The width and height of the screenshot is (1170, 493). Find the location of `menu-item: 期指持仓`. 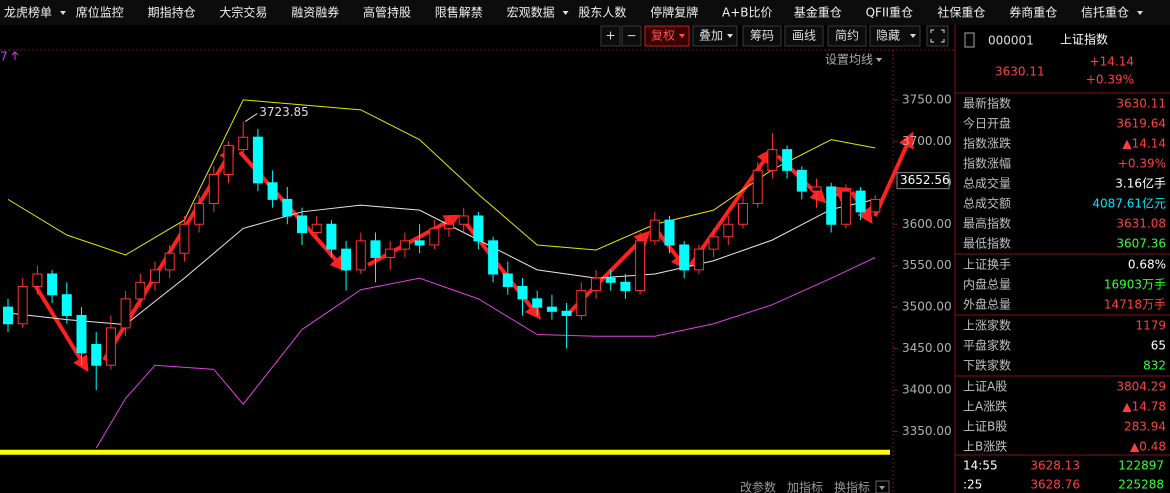

menu-item: 期指持仓 is located at coordinates (172, 12).